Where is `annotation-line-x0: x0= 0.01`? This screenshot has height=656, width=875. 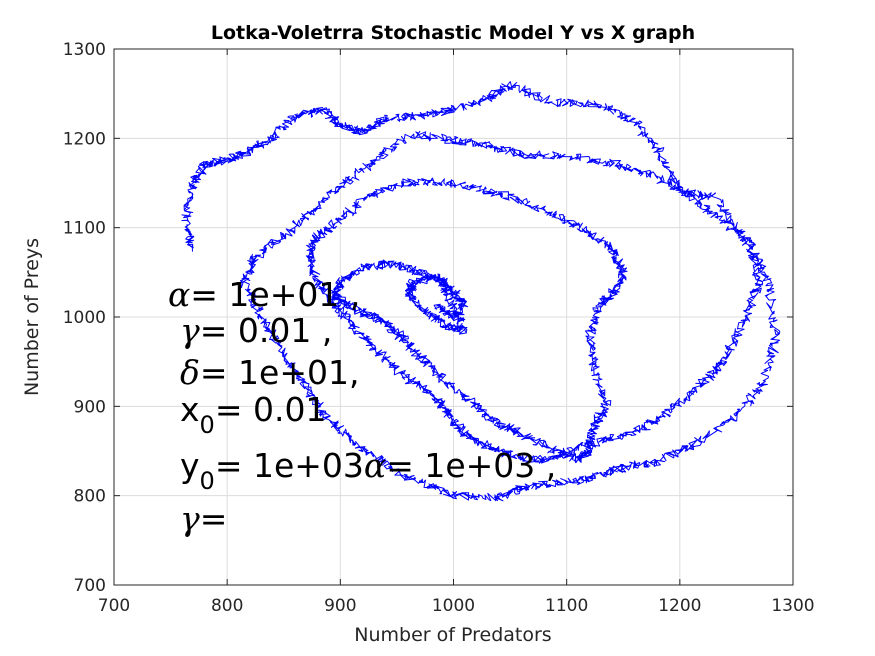 annotation-line-x0: x0= 0.01 is located at coordinates (253, 414).